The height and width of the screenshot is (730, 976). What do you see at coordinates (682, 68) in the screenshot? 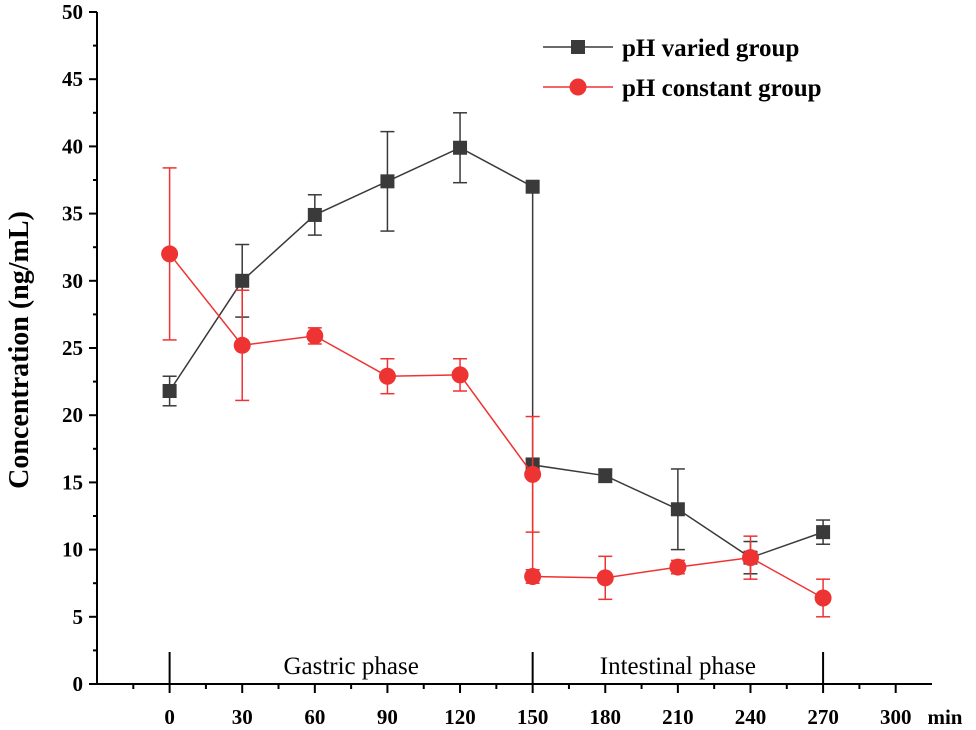
I see `legend: pH varied group pH constant group` at bounding box center [682, 68].